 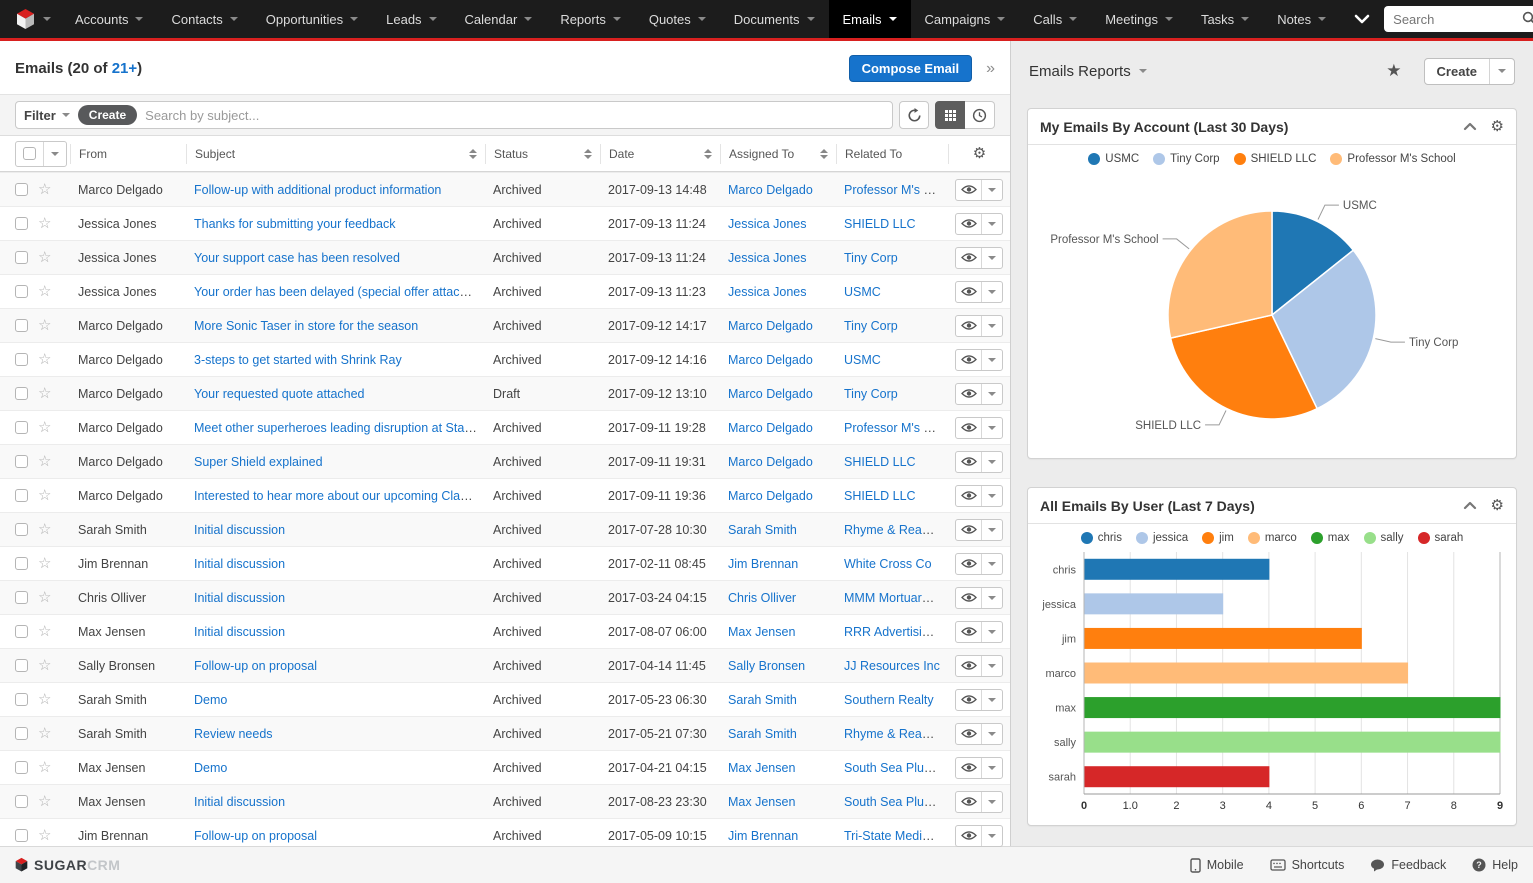 I want to click on related-to-link: RRR Advertising Inc., so click(x=896, y=631).